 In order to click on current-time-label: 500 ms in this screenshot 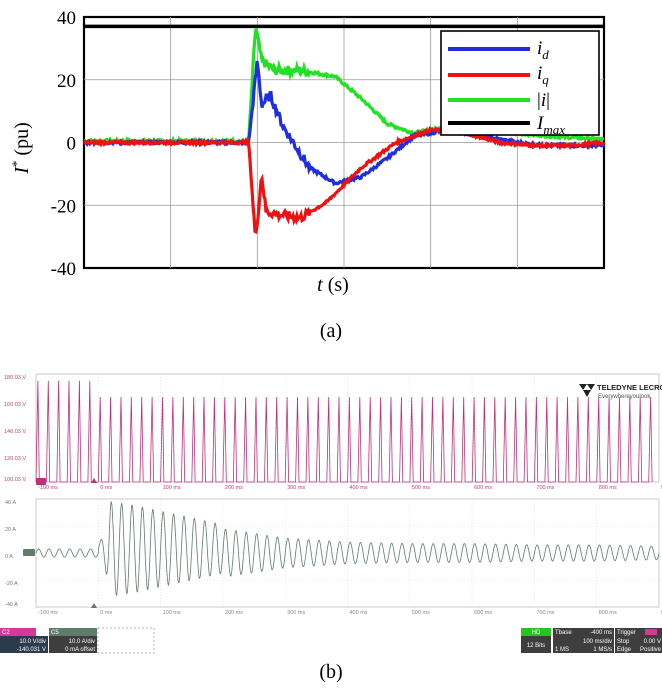, I will do `click(421, 613)`.